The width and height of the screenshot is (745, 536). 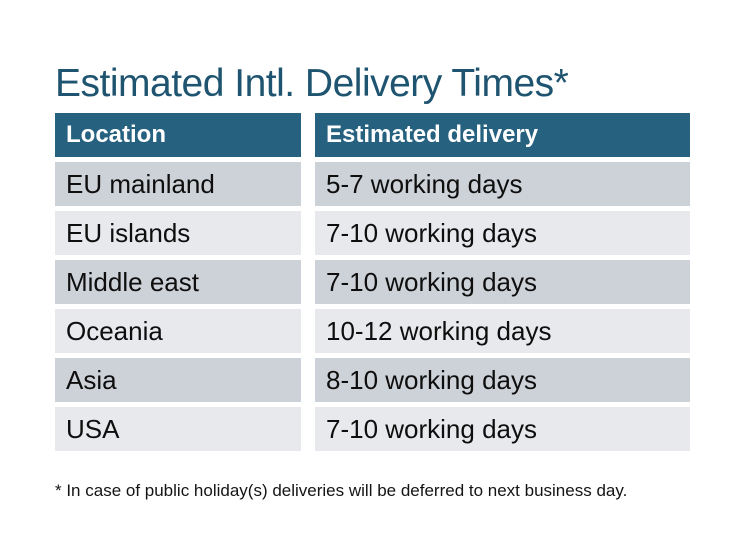 I want to click on table-row: EU mainland 5-7 working days, so click(x=372, y=184).